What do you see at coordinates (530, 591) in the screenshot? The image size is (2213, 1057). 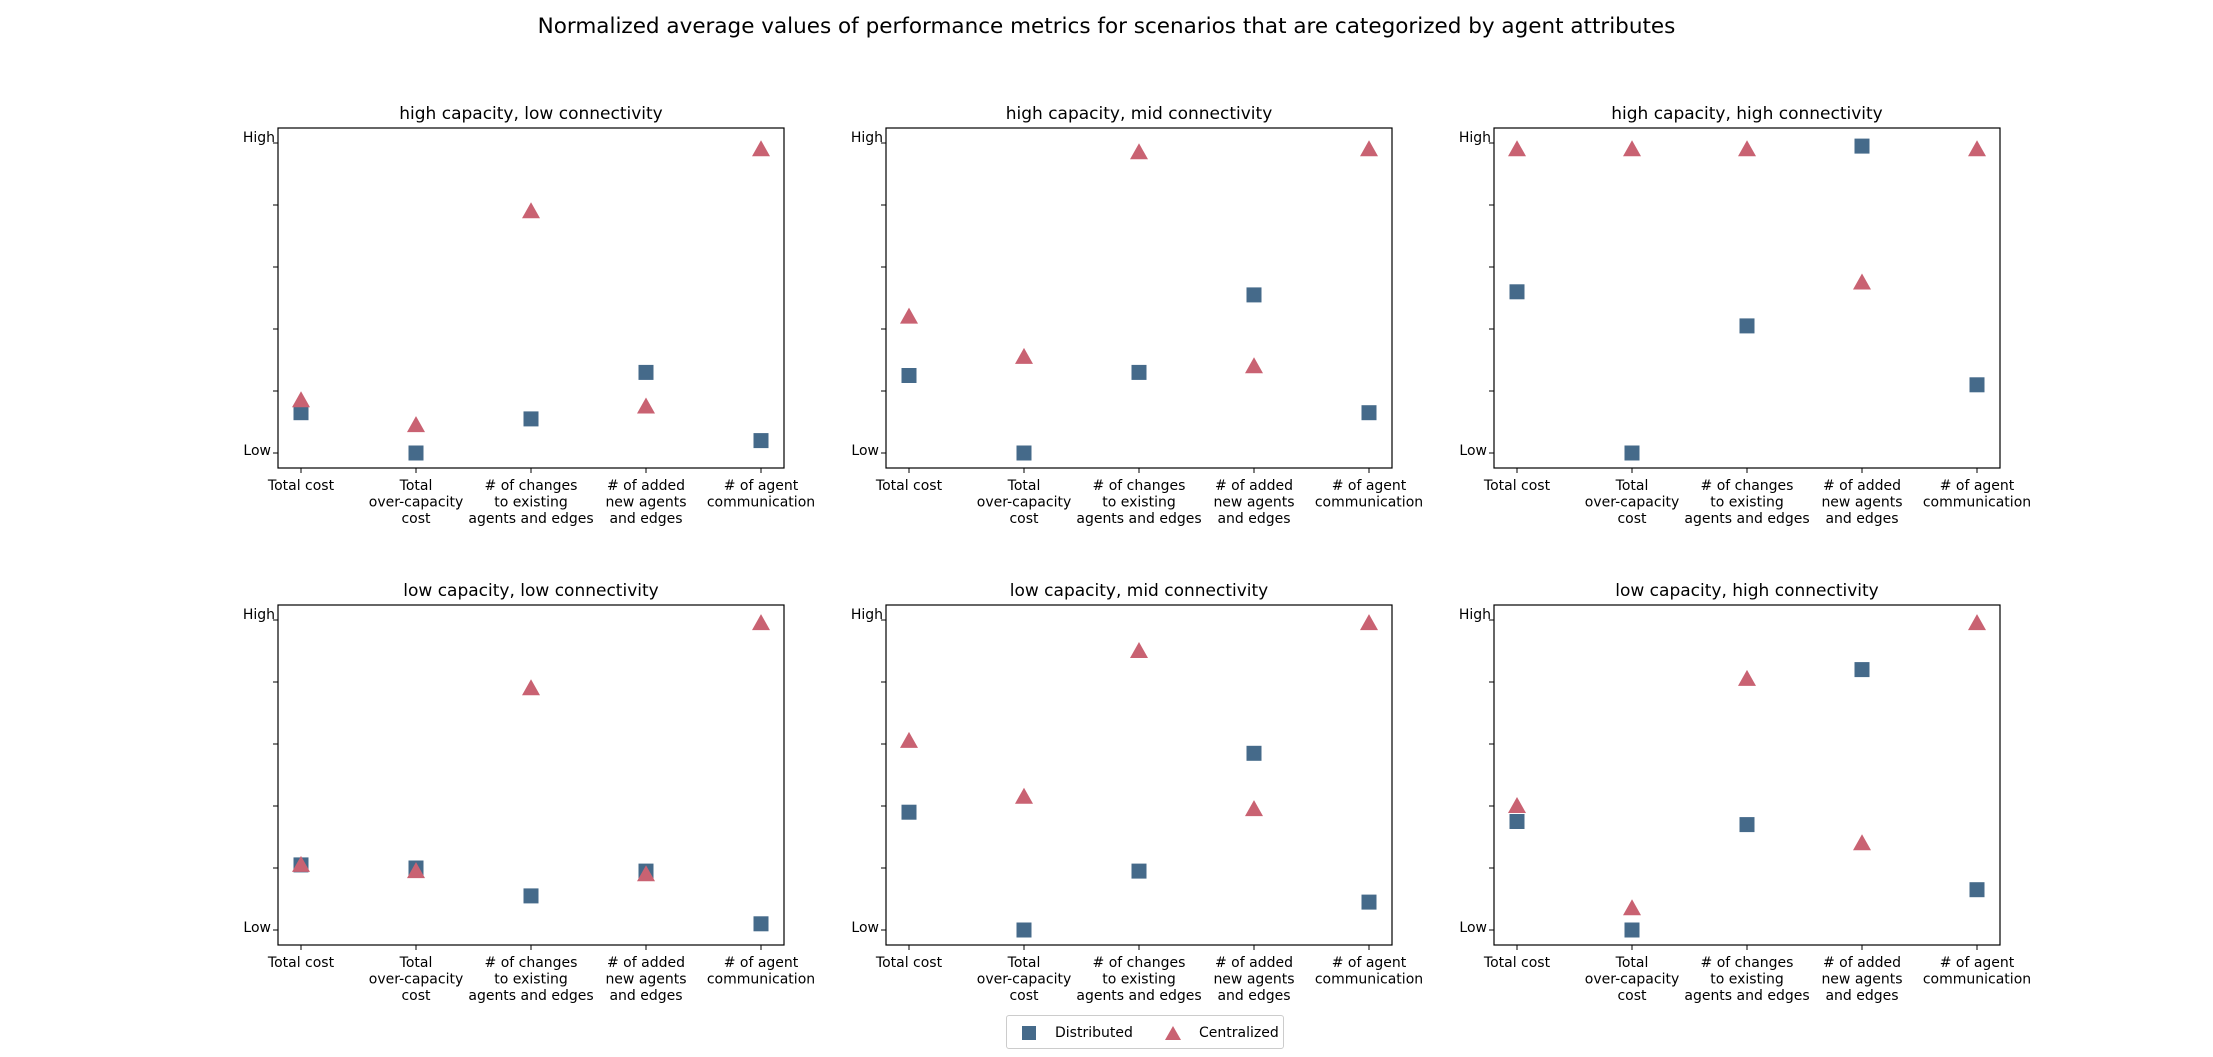 I see `subplot-title: low capacity, low connectivity` at bounding box center [530, 591].